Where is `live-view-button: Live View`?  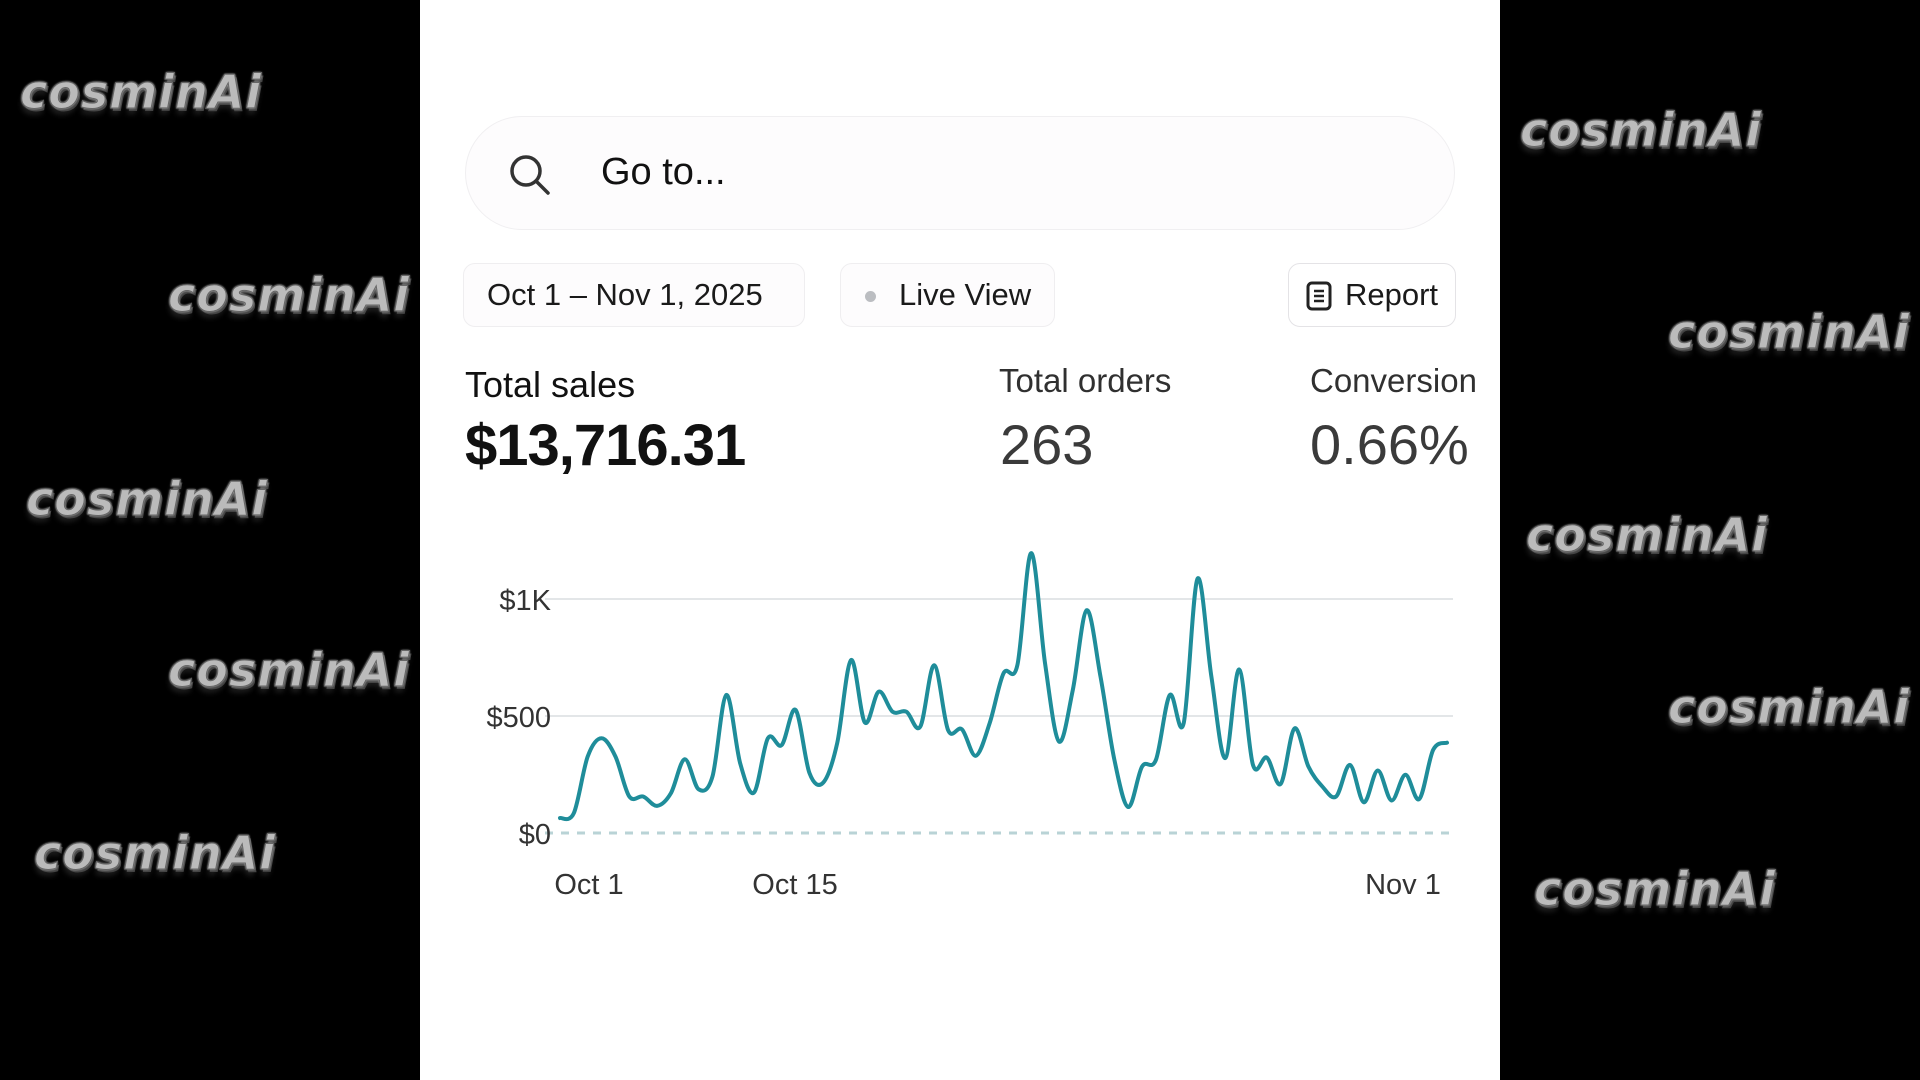
live-view-button: Live View is located at coordinates (947, 295).